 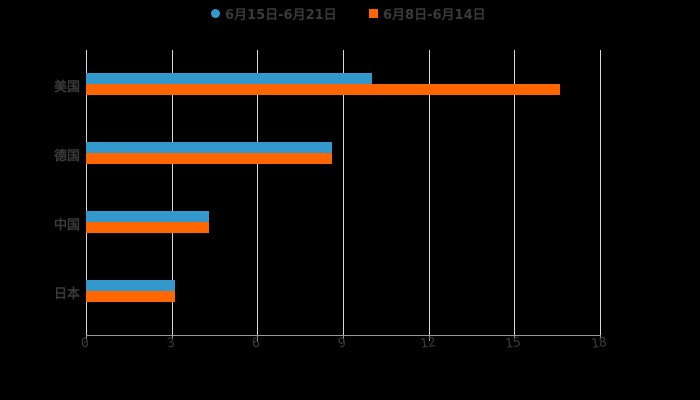 I want to click on x-tick-label: 12, so click(x=428, y=343).